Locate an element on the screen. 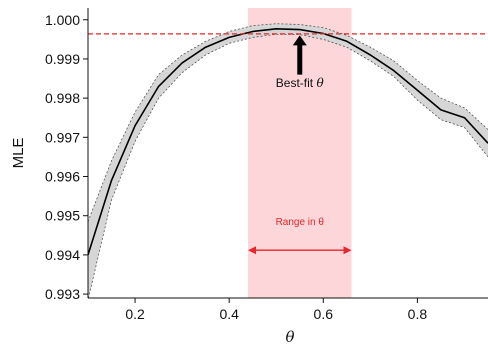 The width and height of the screenshot is (488, 349). best-fit-label: Best-fit θ is located at coordinates (300, 83).